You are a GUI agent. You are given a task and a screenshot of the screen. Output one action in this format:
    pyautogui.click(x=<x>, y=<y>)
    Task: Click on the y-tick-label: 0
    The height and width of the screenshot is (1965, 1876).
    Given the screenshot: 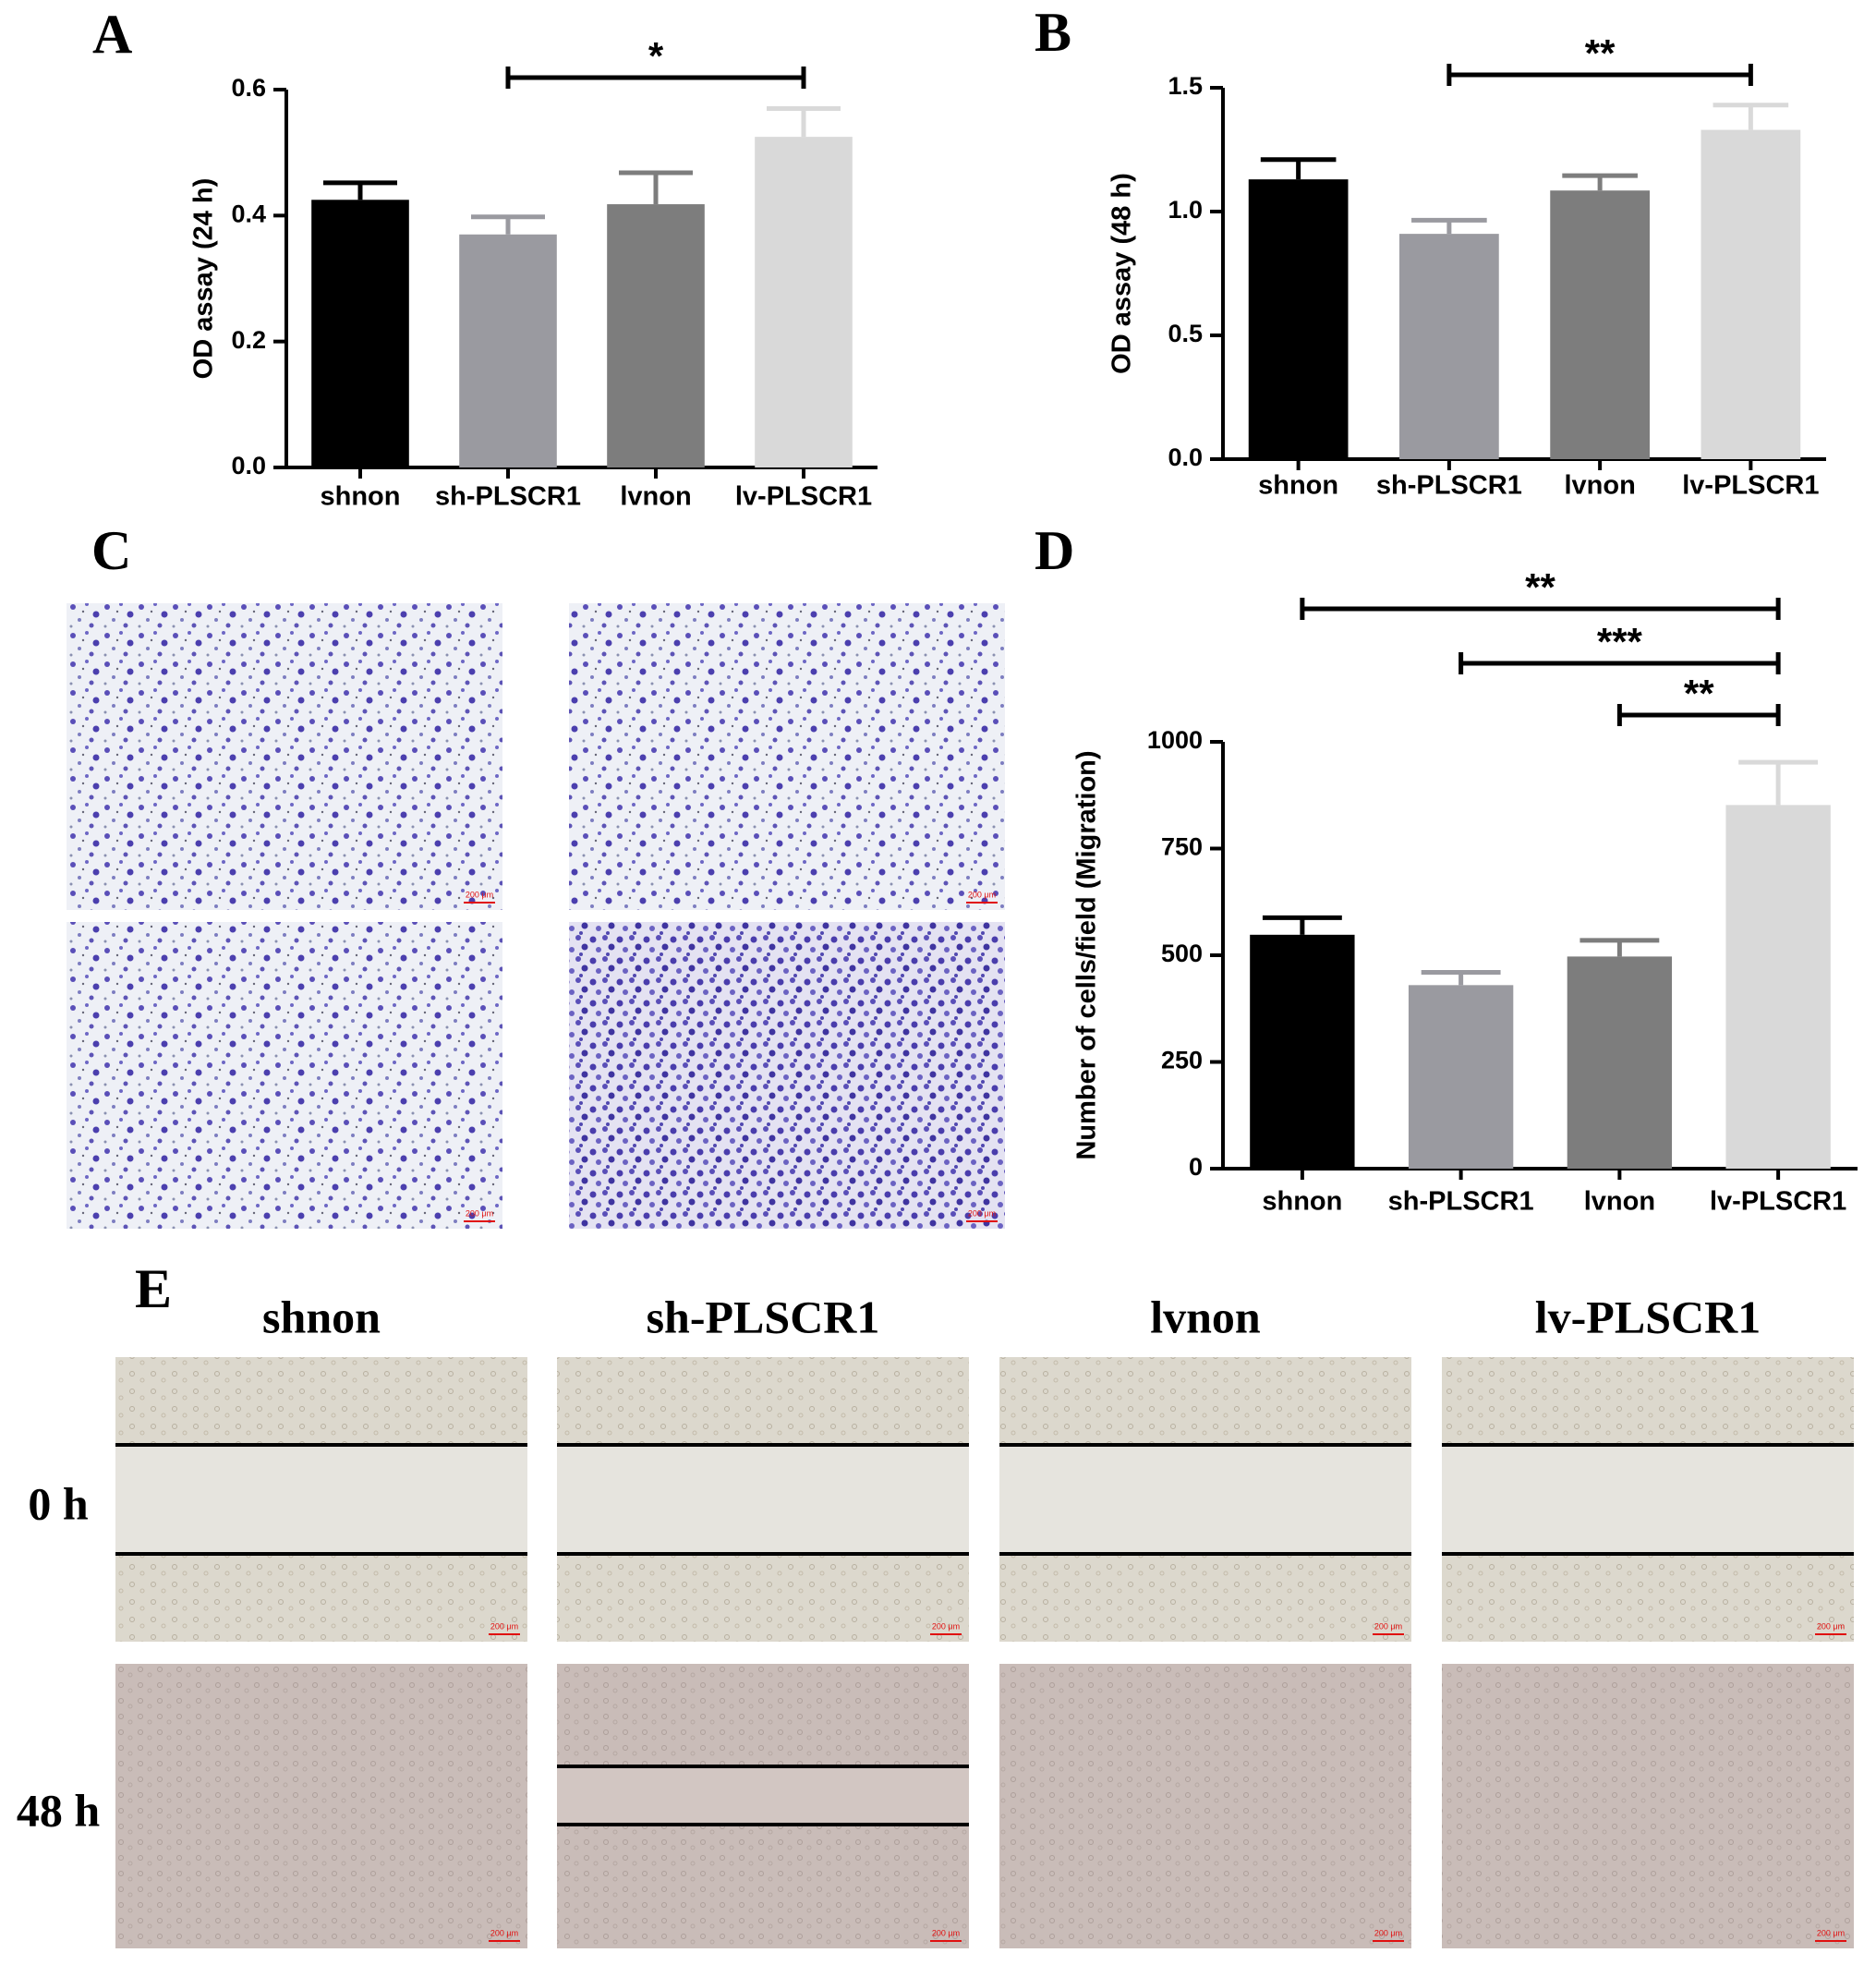 What is the action you would take?
    pyautogui.click(x=1196, y=1167)
    